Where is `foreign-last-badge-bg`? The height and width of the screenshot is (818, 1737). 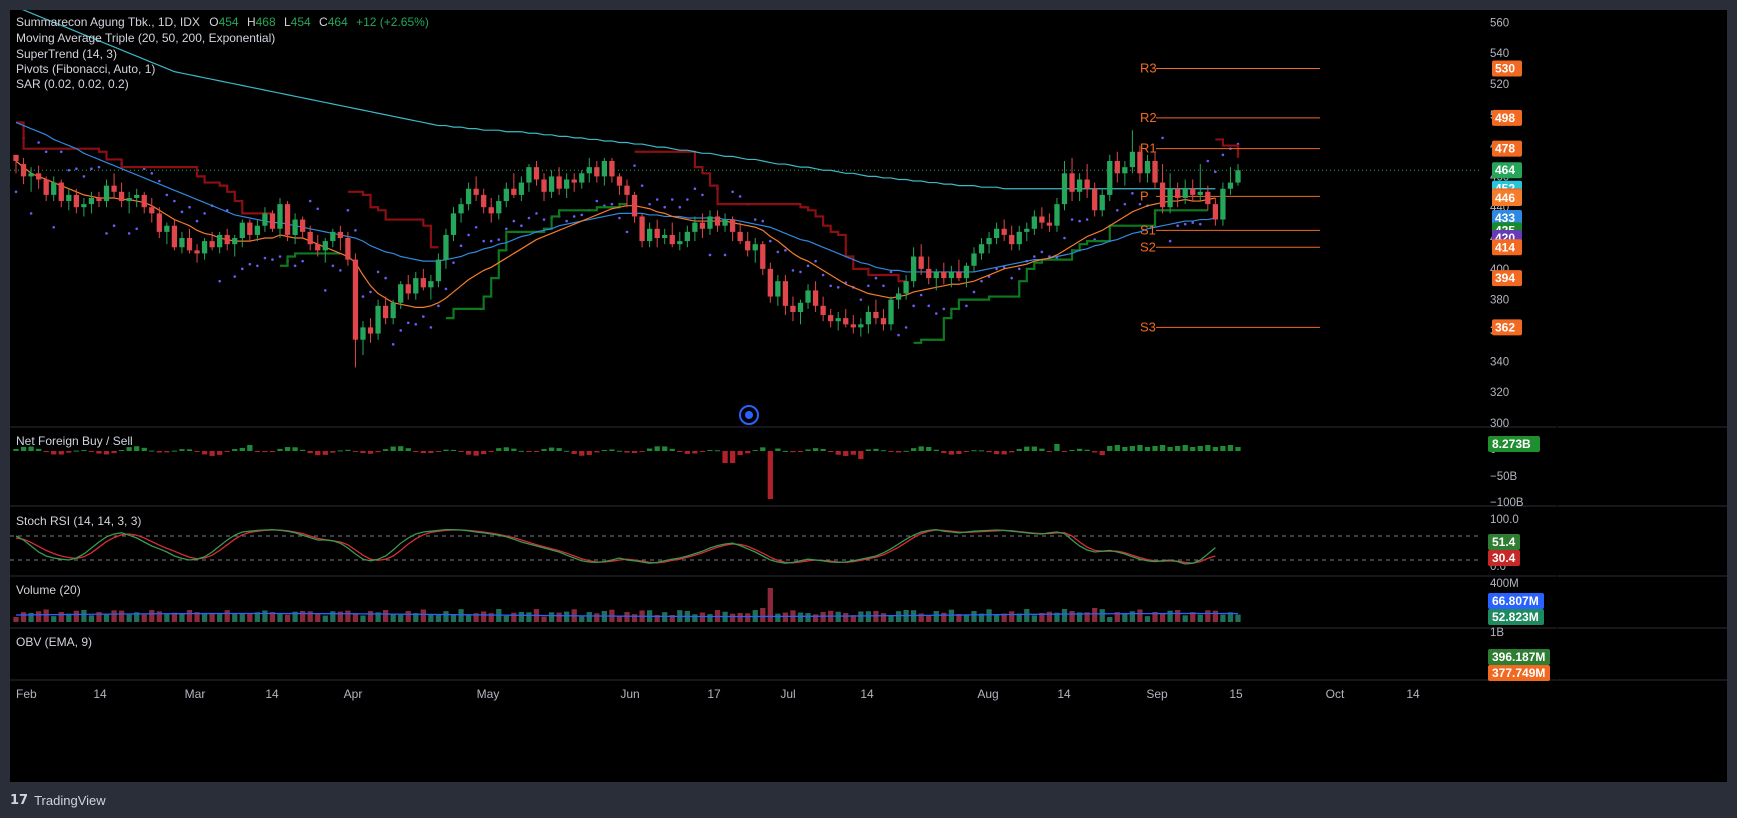 foreign-last-badge-bg is located at coordinates (1514, 444).